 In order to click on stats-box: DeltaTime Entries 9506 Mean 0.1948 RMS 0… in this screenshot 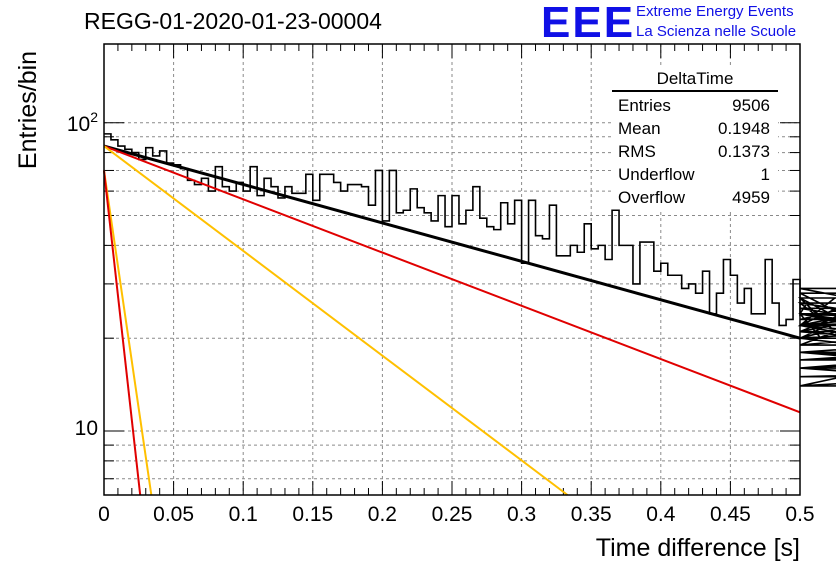, I will do `click(695, 138)`.